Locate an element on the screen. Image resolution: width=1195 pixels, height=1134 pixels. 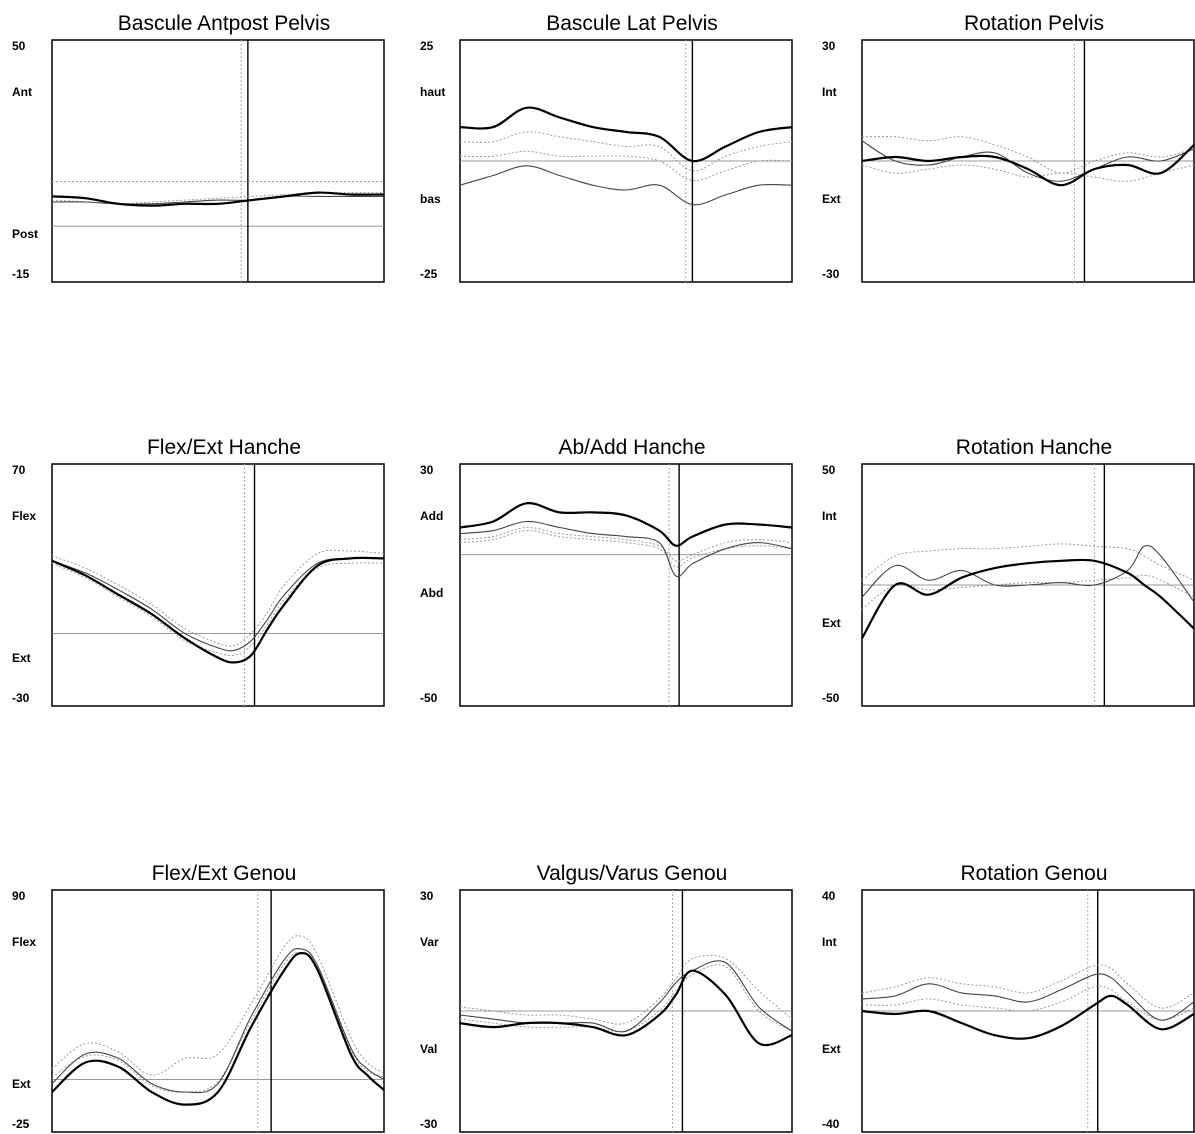
chart-title: Rotation Pelvis is located at coordinates (1034, 23).